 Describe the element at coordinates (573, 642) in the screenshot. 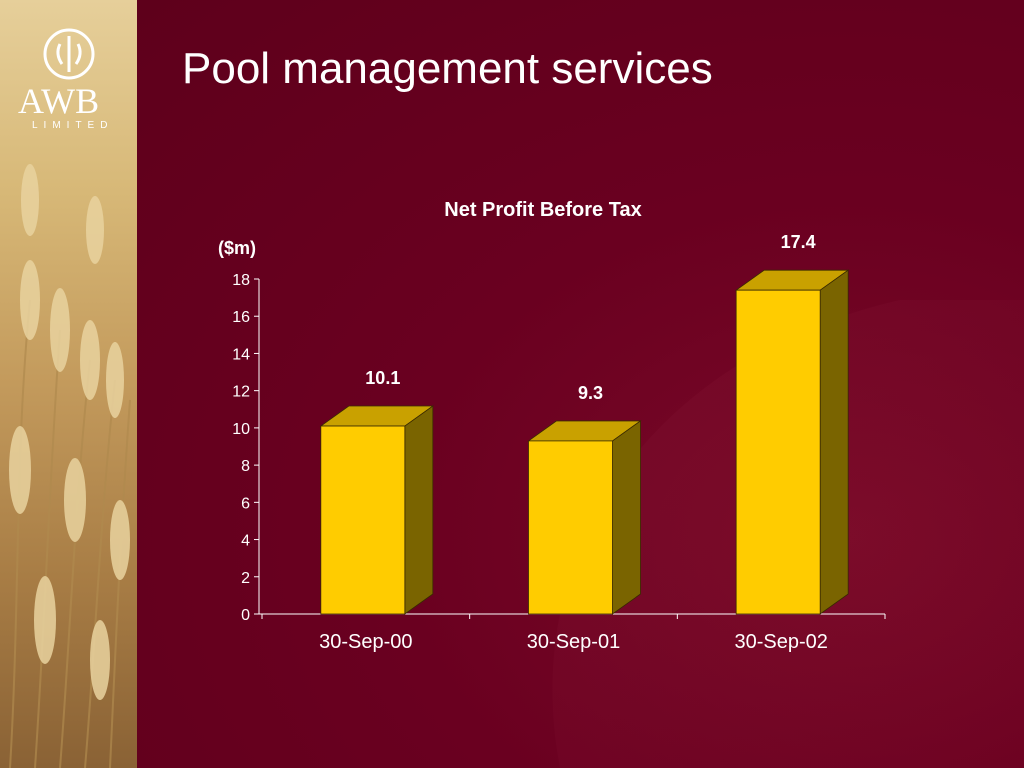

I see `x-tick-label: 30-Sep-01` at that location.